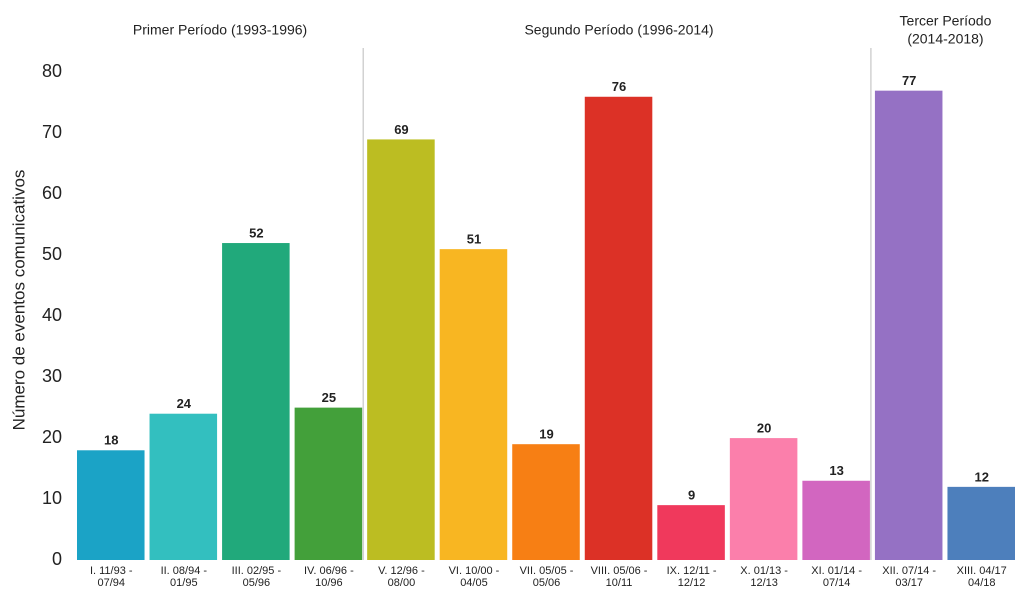  I want to click on x-tick-label: VII. 05/05 -, so click(547, 571).